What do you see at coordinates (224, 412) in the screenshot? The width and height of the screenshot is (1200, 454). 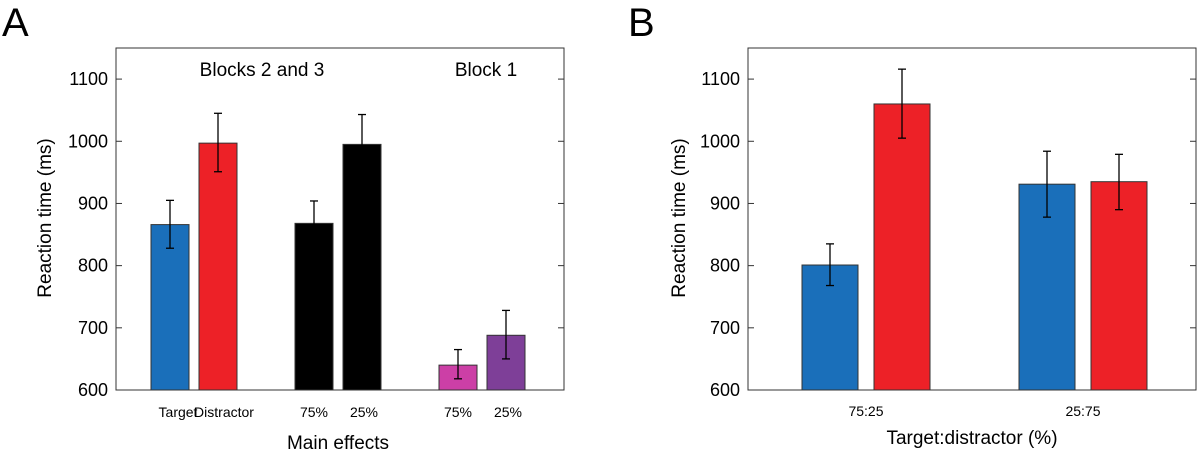 I see `panel-a-x-tick-label: Distractor` at bounding box center [224, 412].